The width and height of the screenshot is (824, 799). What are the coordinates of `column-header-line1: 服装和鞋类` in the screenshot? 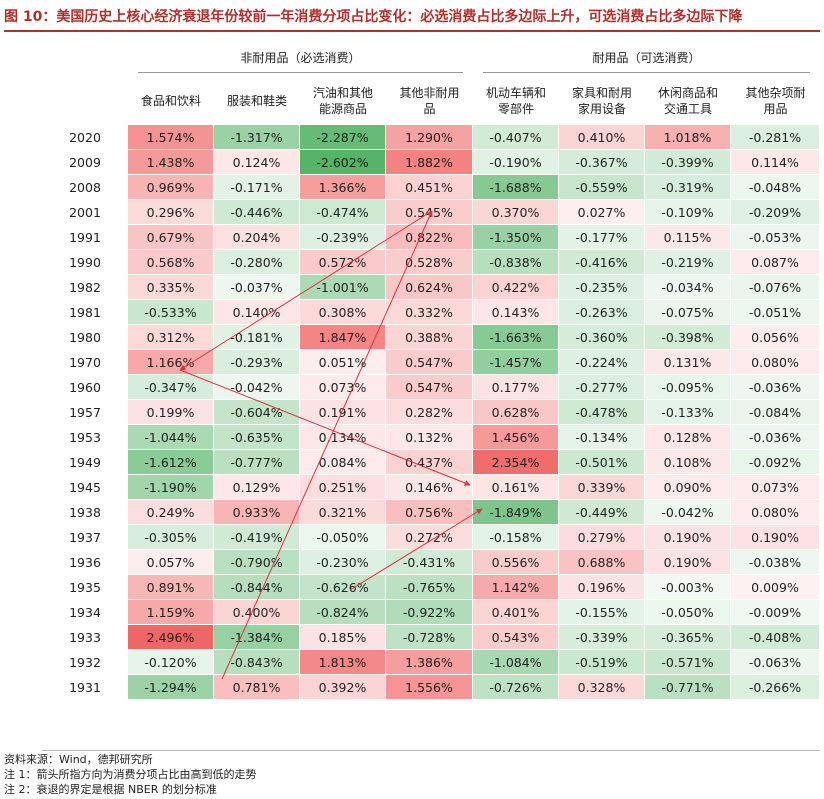 It's located at (256, 100).